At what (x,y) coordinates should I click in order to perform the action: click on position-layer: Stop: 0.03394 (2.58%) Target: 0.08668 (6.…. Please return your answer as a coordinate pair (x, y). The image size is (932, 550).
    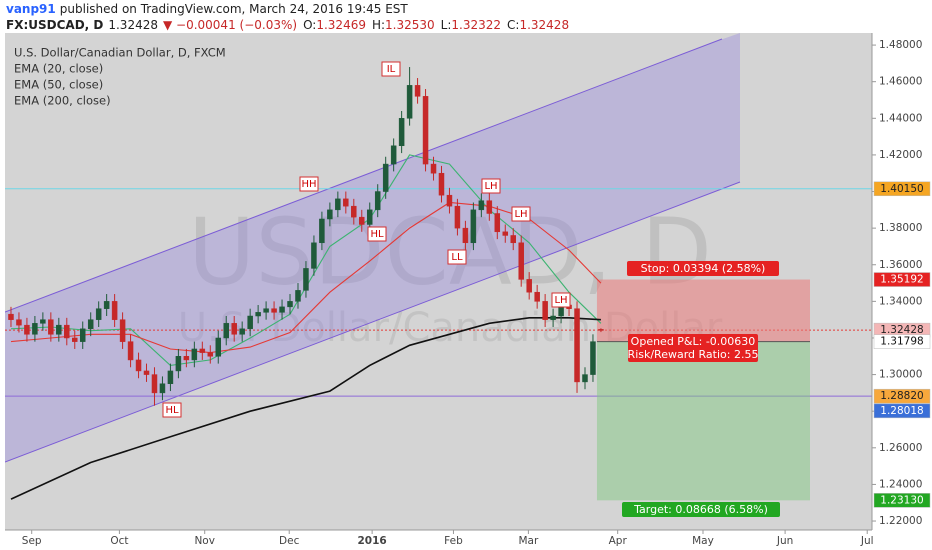
    Looking at the image, I should click on (703, 389).